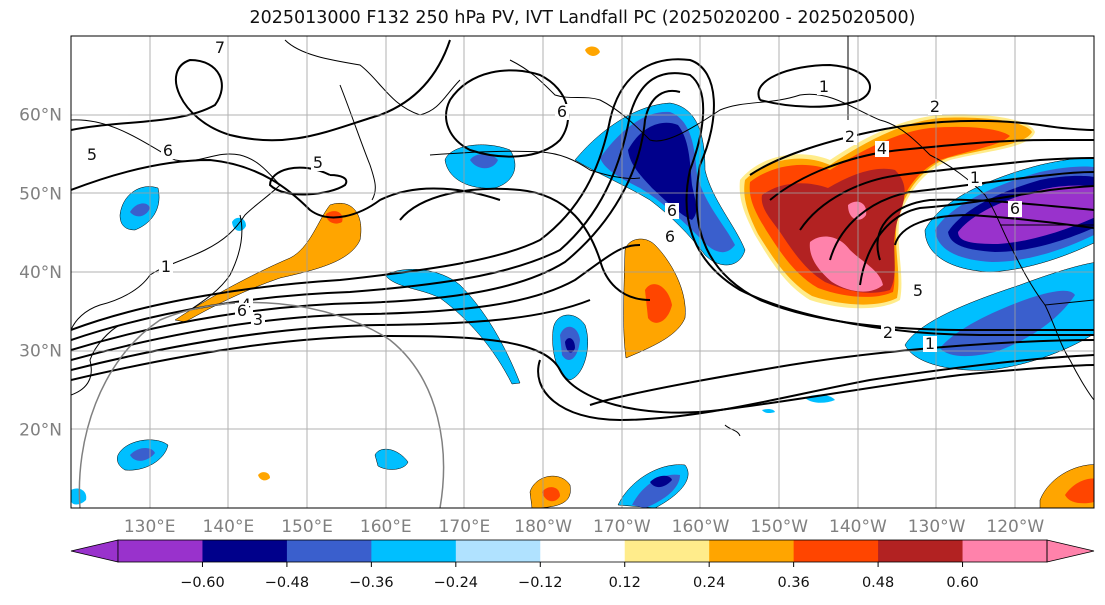 The height and width of the screenshot is (605, 1105). I want to click on colorbar-tick-label: 0.60, so click(962, 583).